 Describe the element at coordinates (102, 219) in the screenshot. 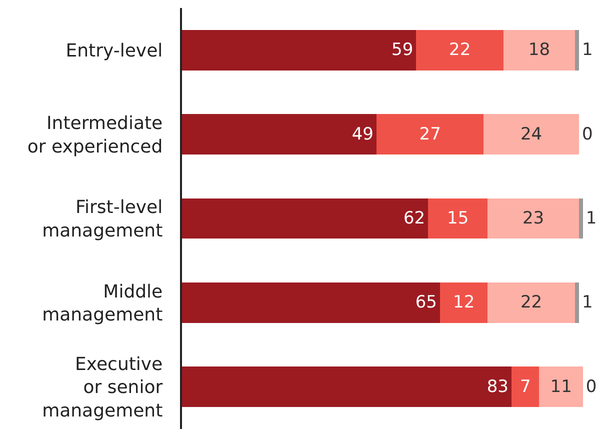

I see `y-tick-label: First-level management` at that location.